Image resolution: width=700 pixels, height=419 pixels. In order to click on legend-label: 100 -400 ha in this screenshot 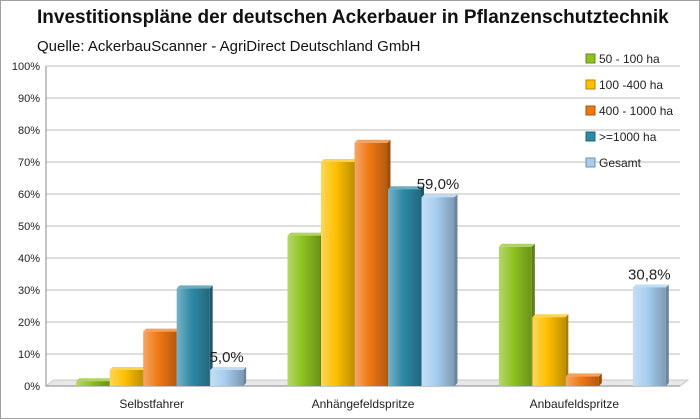, I will do `click(631, 85)`.